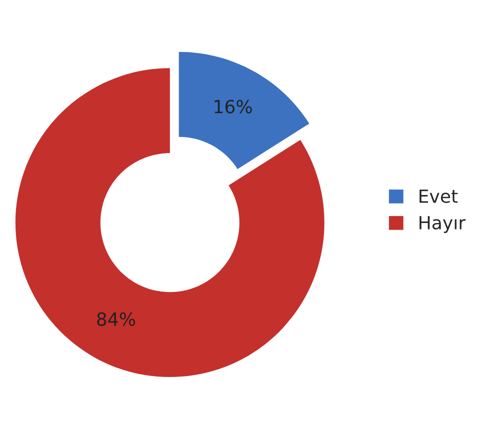  What do you see at coordinates (233, 107) in the screenshot?
I see `data-label: 16%` at bounding box center [233, 107].